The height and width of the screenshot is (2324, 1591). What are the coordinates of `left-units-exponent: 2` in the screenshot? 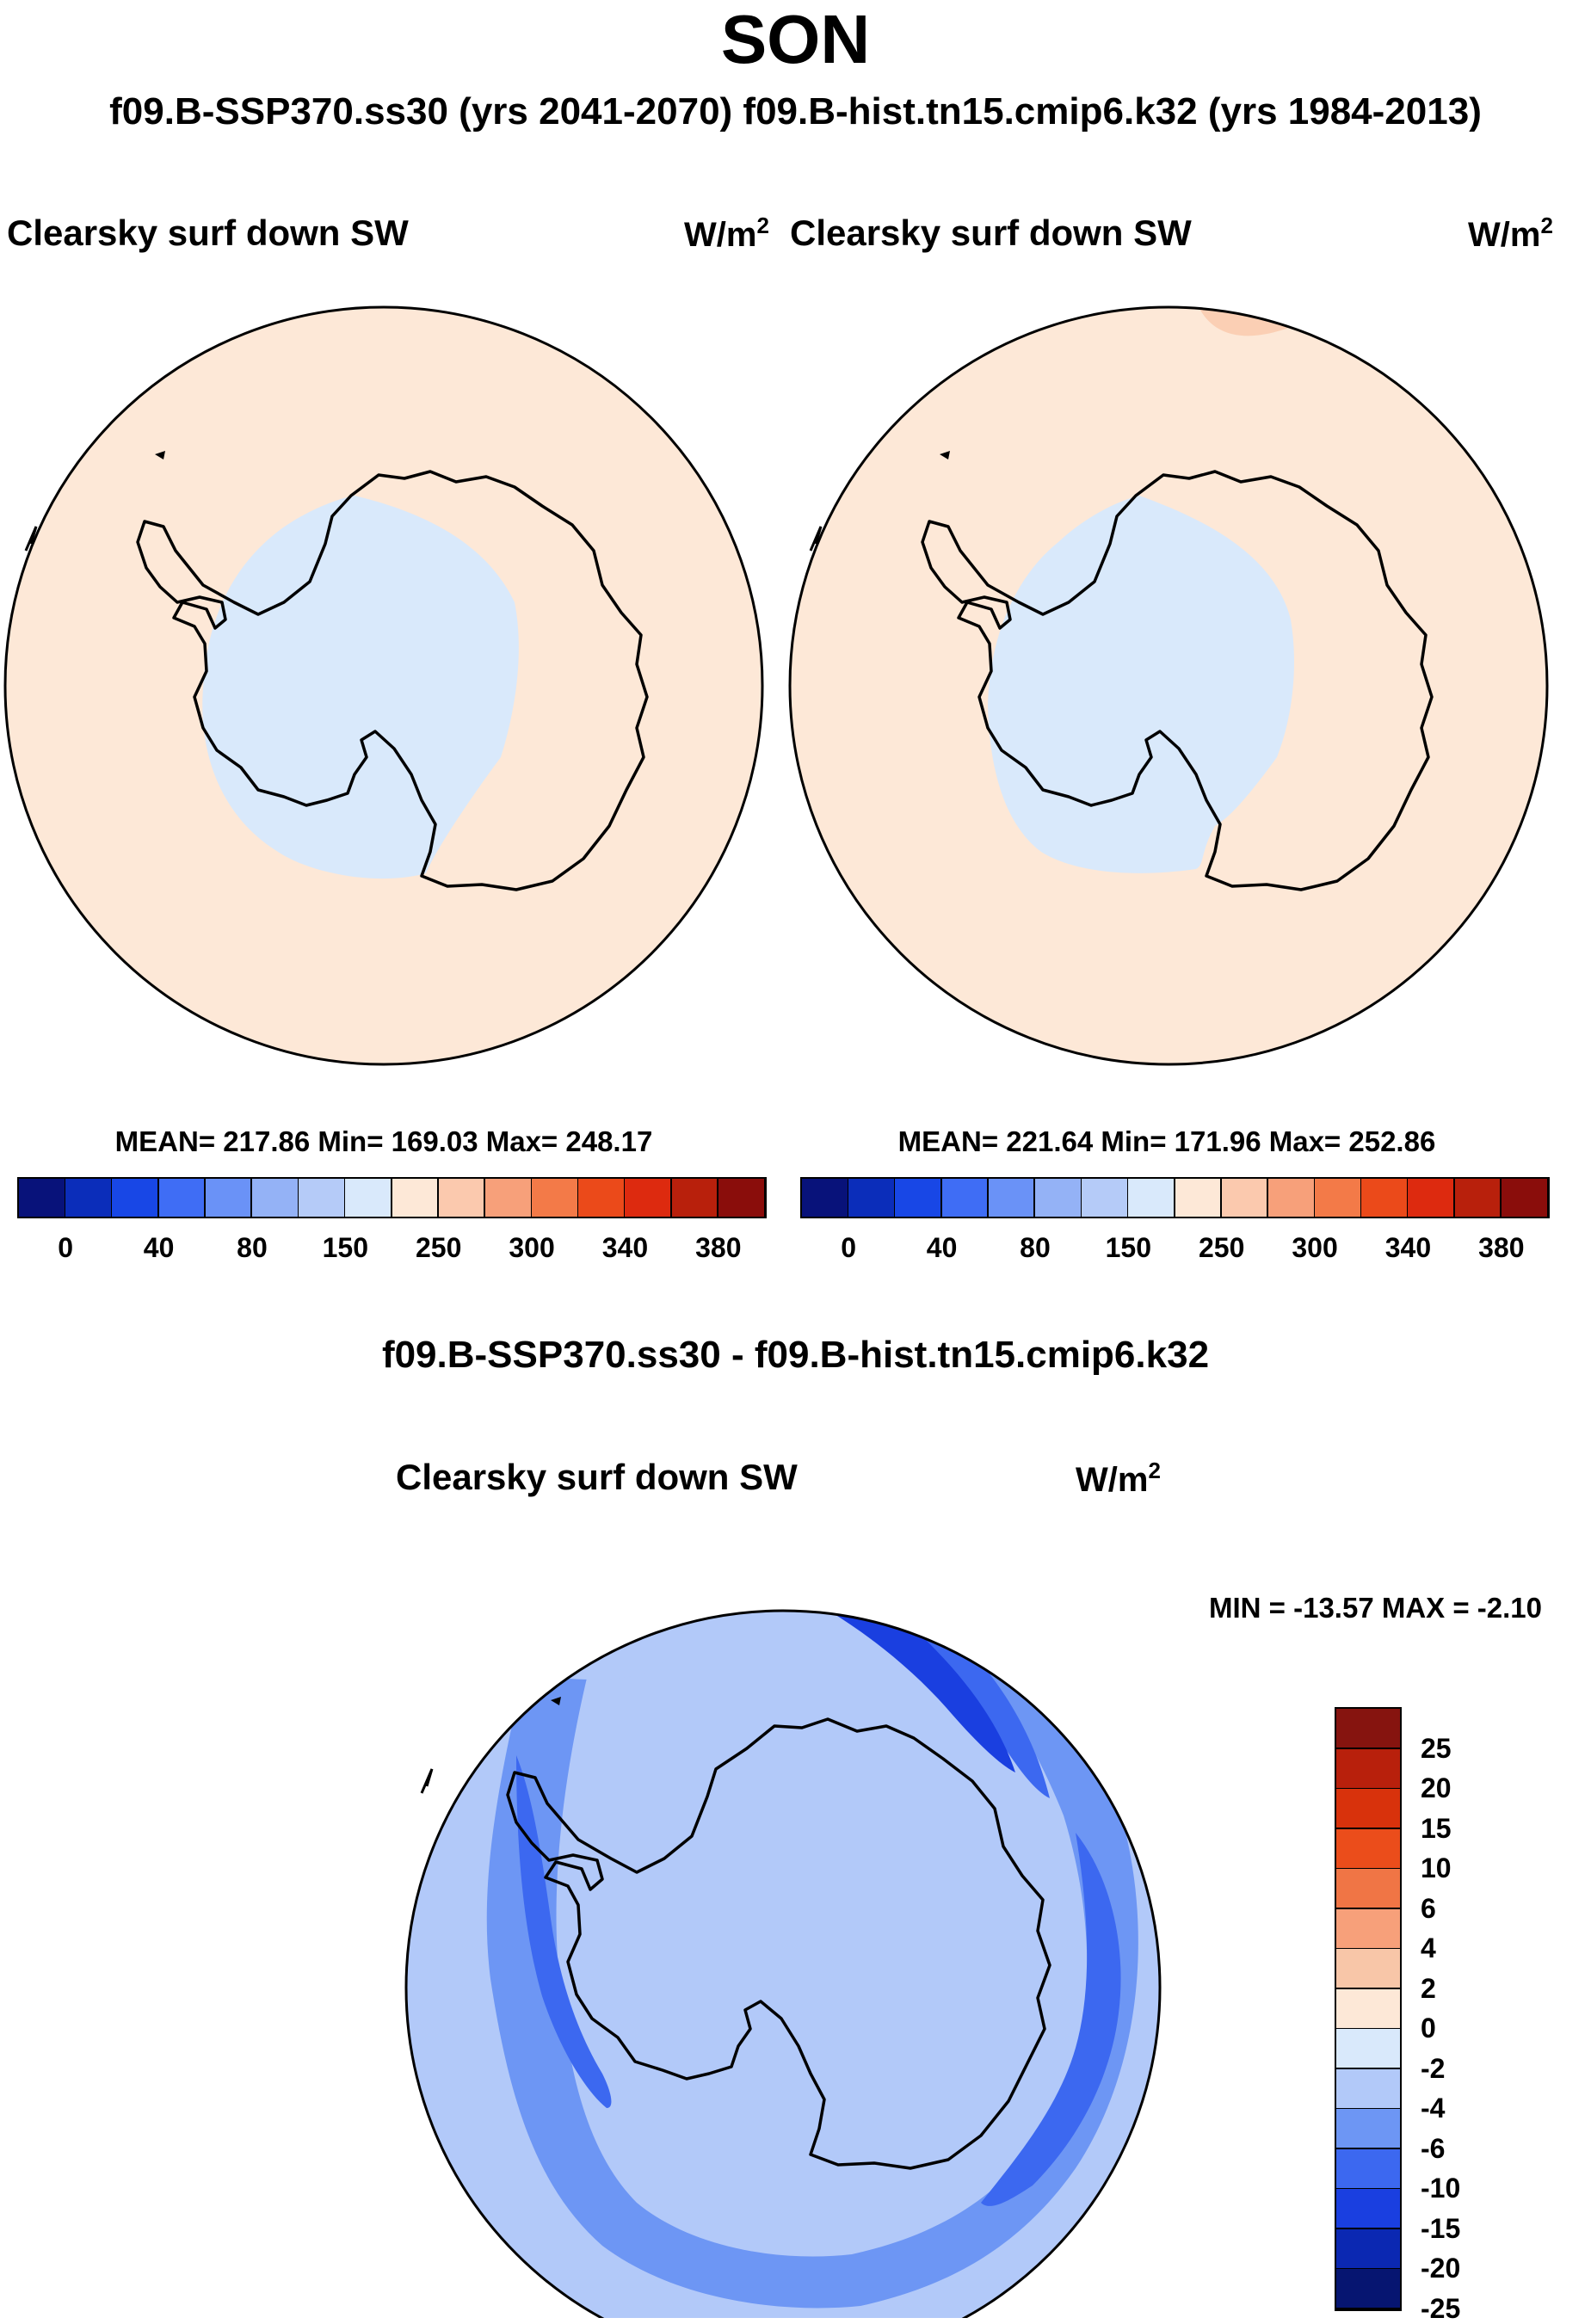 It's located at (762, 225).